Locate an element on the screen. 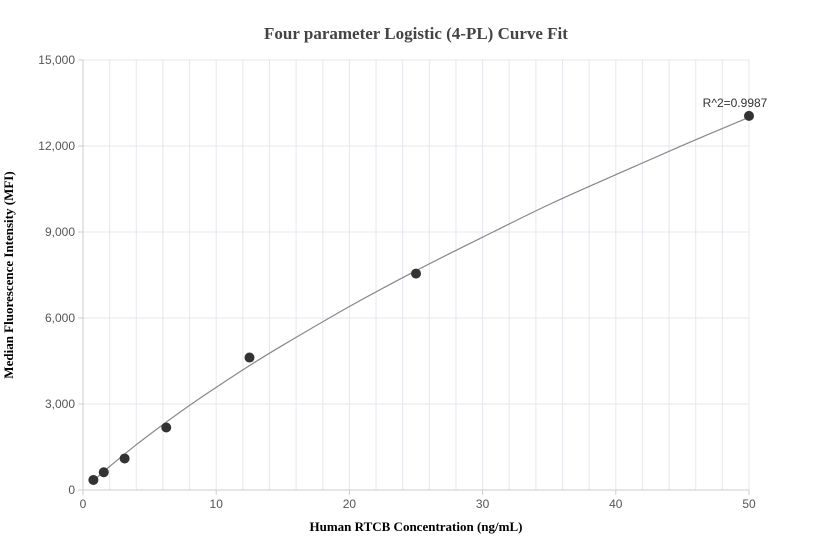  y-axis-title: Median Fluorescence Intensity (MFI) is located at coordinates (8, 274).